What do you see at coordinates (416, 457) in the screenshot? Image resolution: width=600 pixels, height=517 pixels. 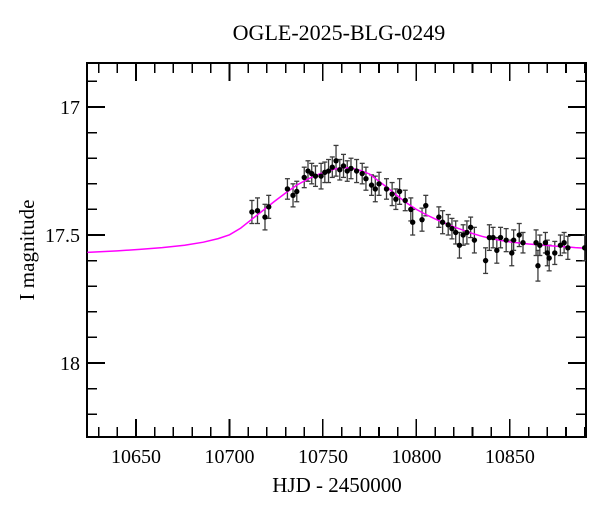 I see `x-tick-label: 10800` at bounding box center [416, 457].